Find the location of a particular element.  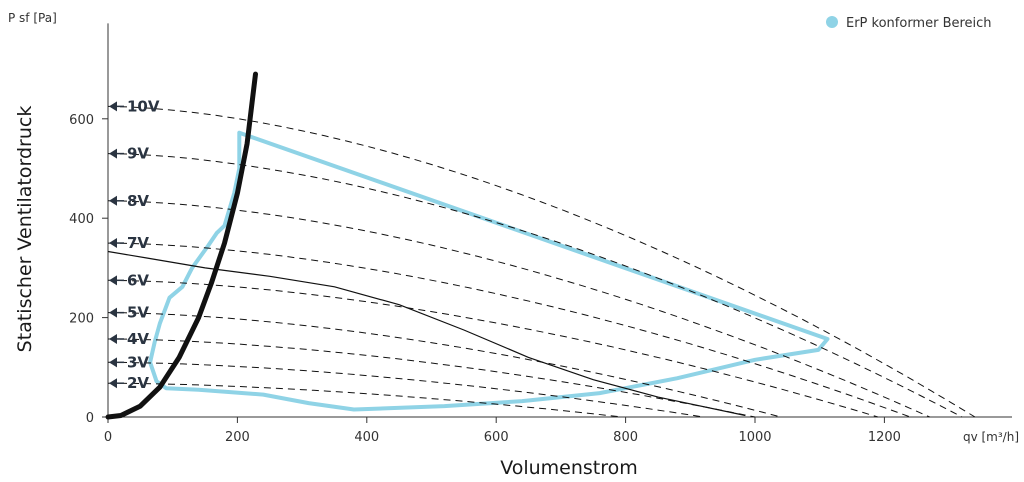

y-tick-label: 600 is located at coordinates (81, 120).